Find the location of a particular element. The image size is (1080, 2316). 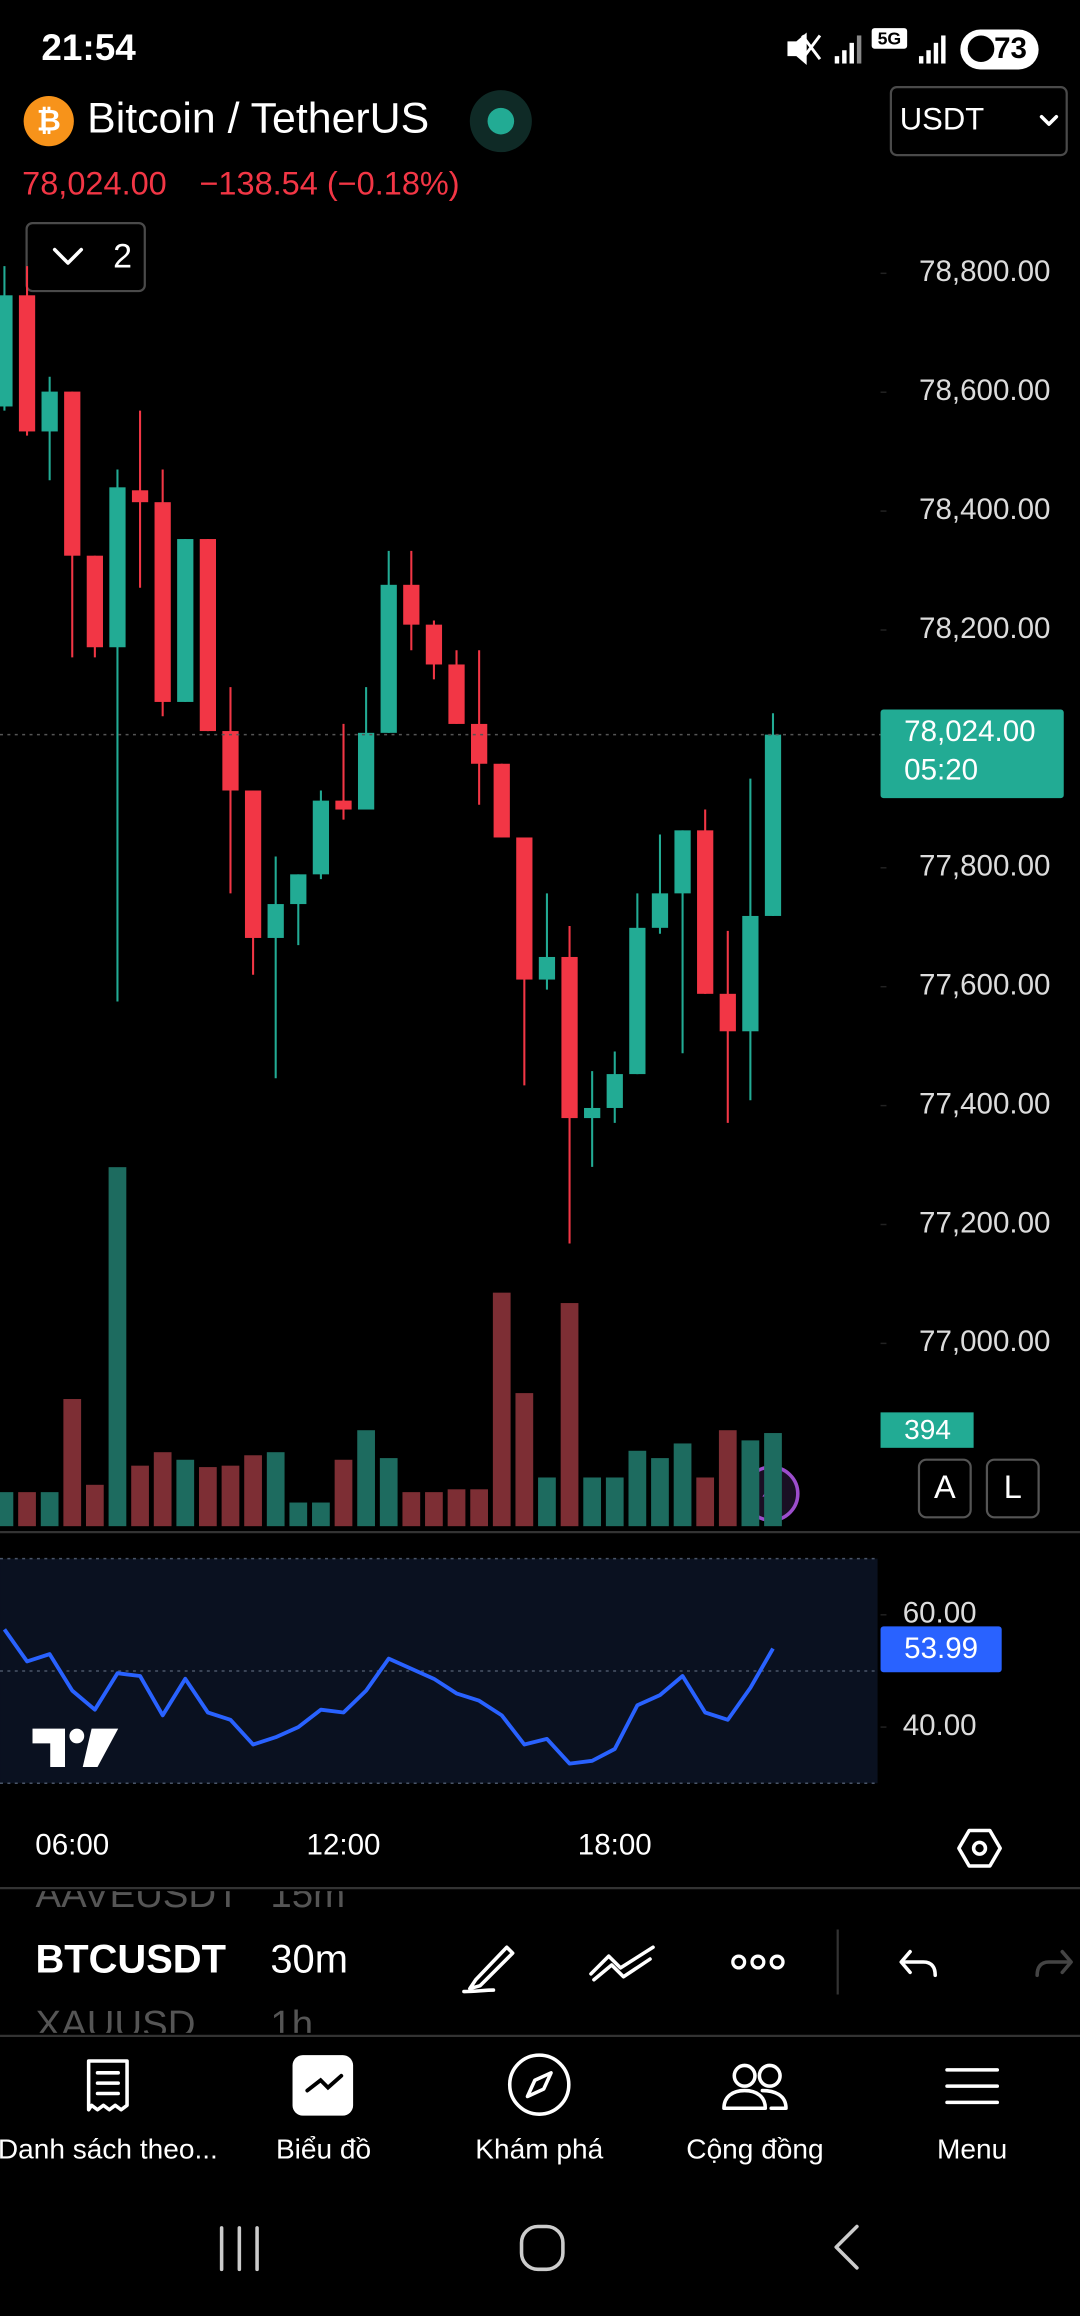

symbol-option: XAUUSD is located at coordinates (115, 2024).